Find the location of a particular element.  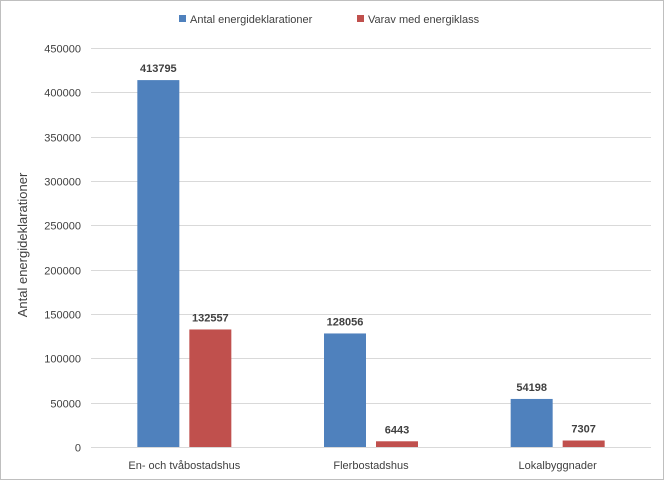

data-label: 132557 is located at coordinates (210, 318).